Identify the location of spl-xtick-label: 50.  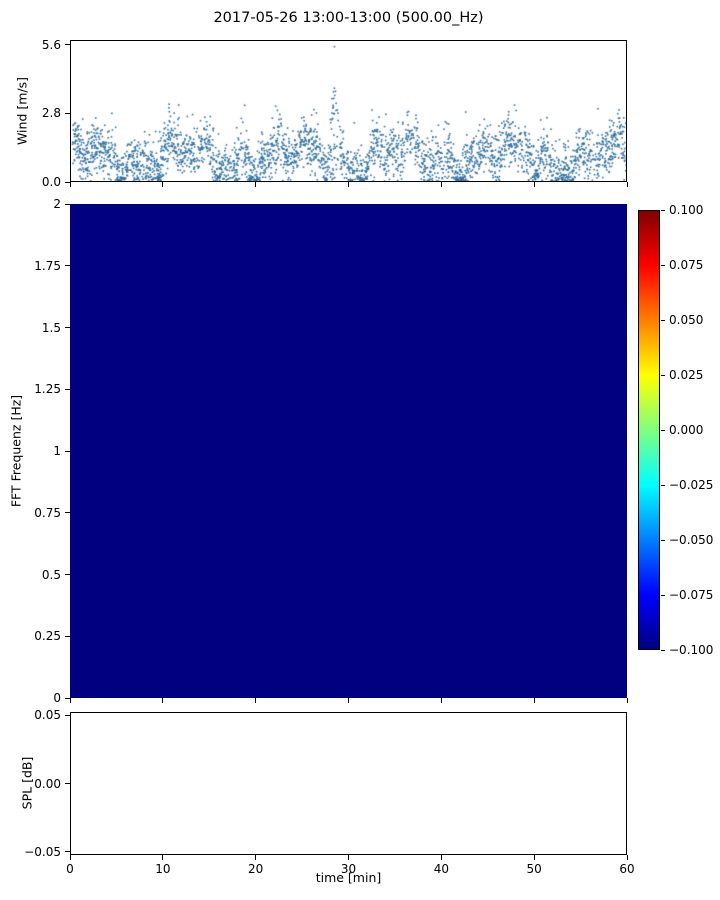
(534, 869).